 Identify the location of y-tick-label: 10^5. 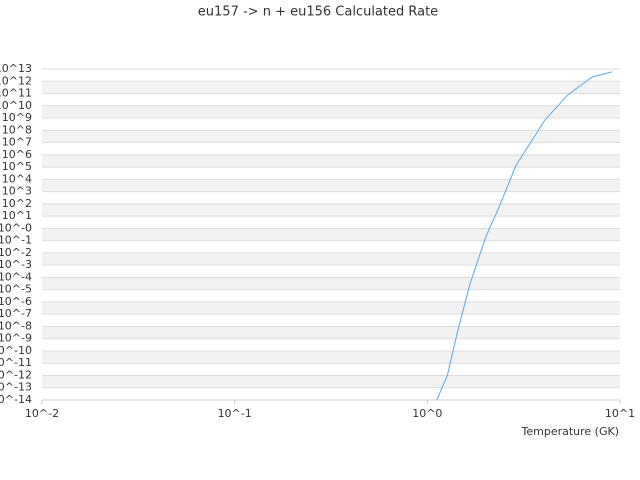
(17, 166).